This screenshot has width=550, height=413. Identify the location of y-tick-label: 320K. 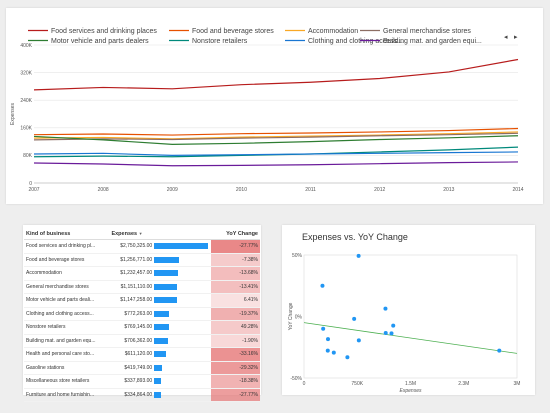
(26, 73).